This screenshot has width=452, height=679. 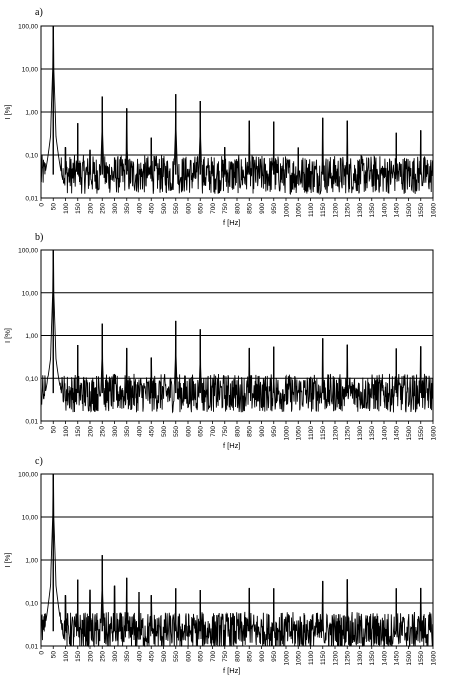 What do you see at coordinates (39, 461) in the screenshot?
I see `panel-label: c)` at bounding box center [39, 461].